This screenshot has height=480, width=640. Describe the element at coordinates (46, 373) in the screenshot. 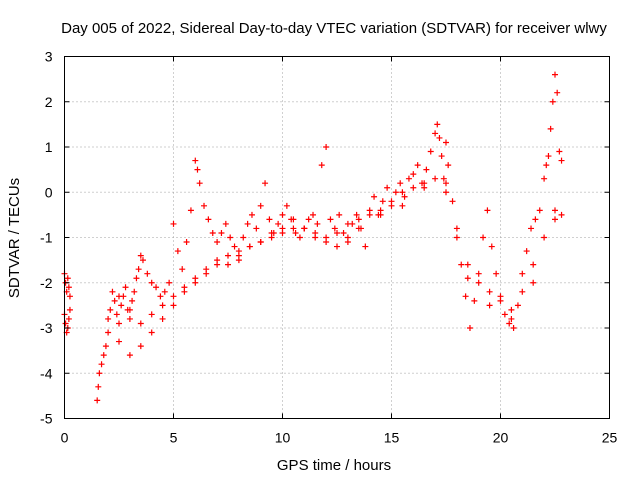

I see `y-tick-label: -4` at that location.